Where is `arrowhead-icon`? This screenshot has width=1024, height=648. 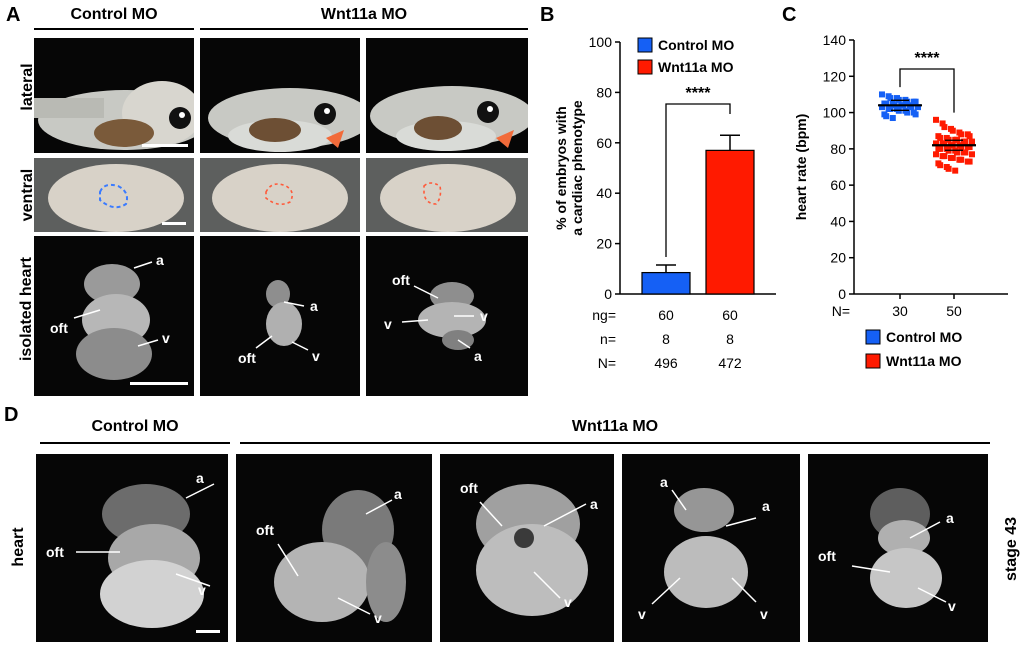 arrowhead-icon is located at coordinates (335, 139).